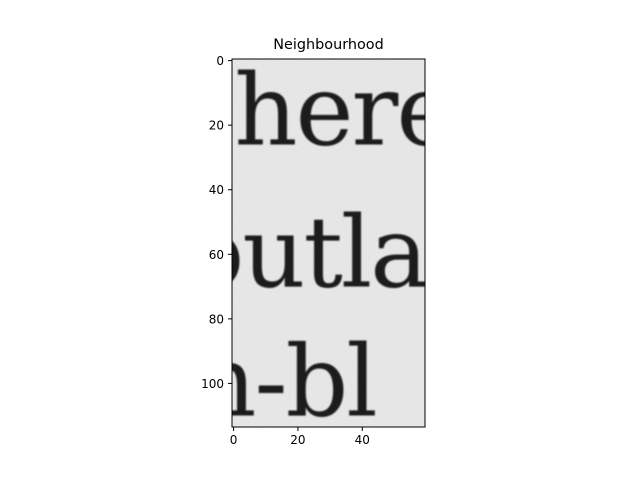 The height and width of the screenshot is (485, 640). What do you see at coordinates (234, 440) in the screenshot?
I see `x-tick-label: 0` at bounding box center [234, 440].